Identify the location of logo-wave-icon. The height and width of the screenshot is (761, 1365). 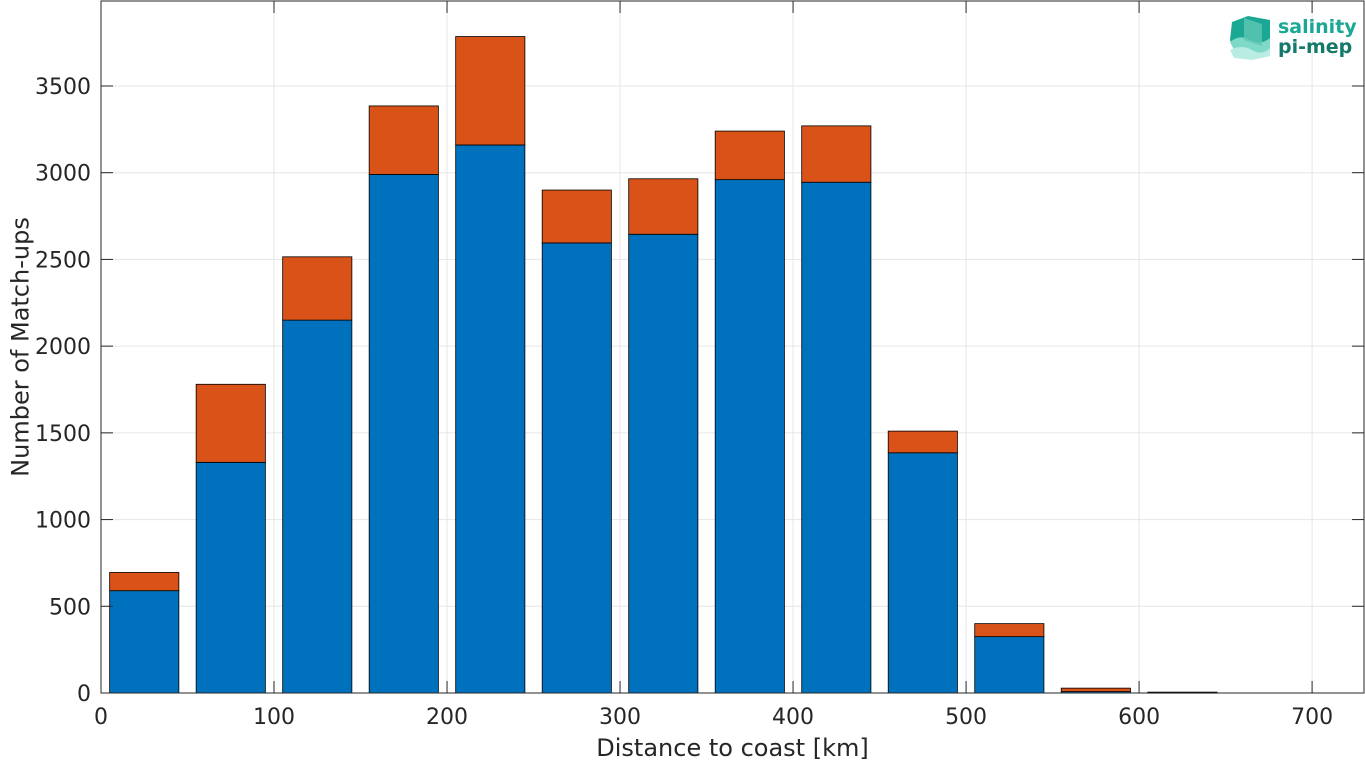
(1250, 38).